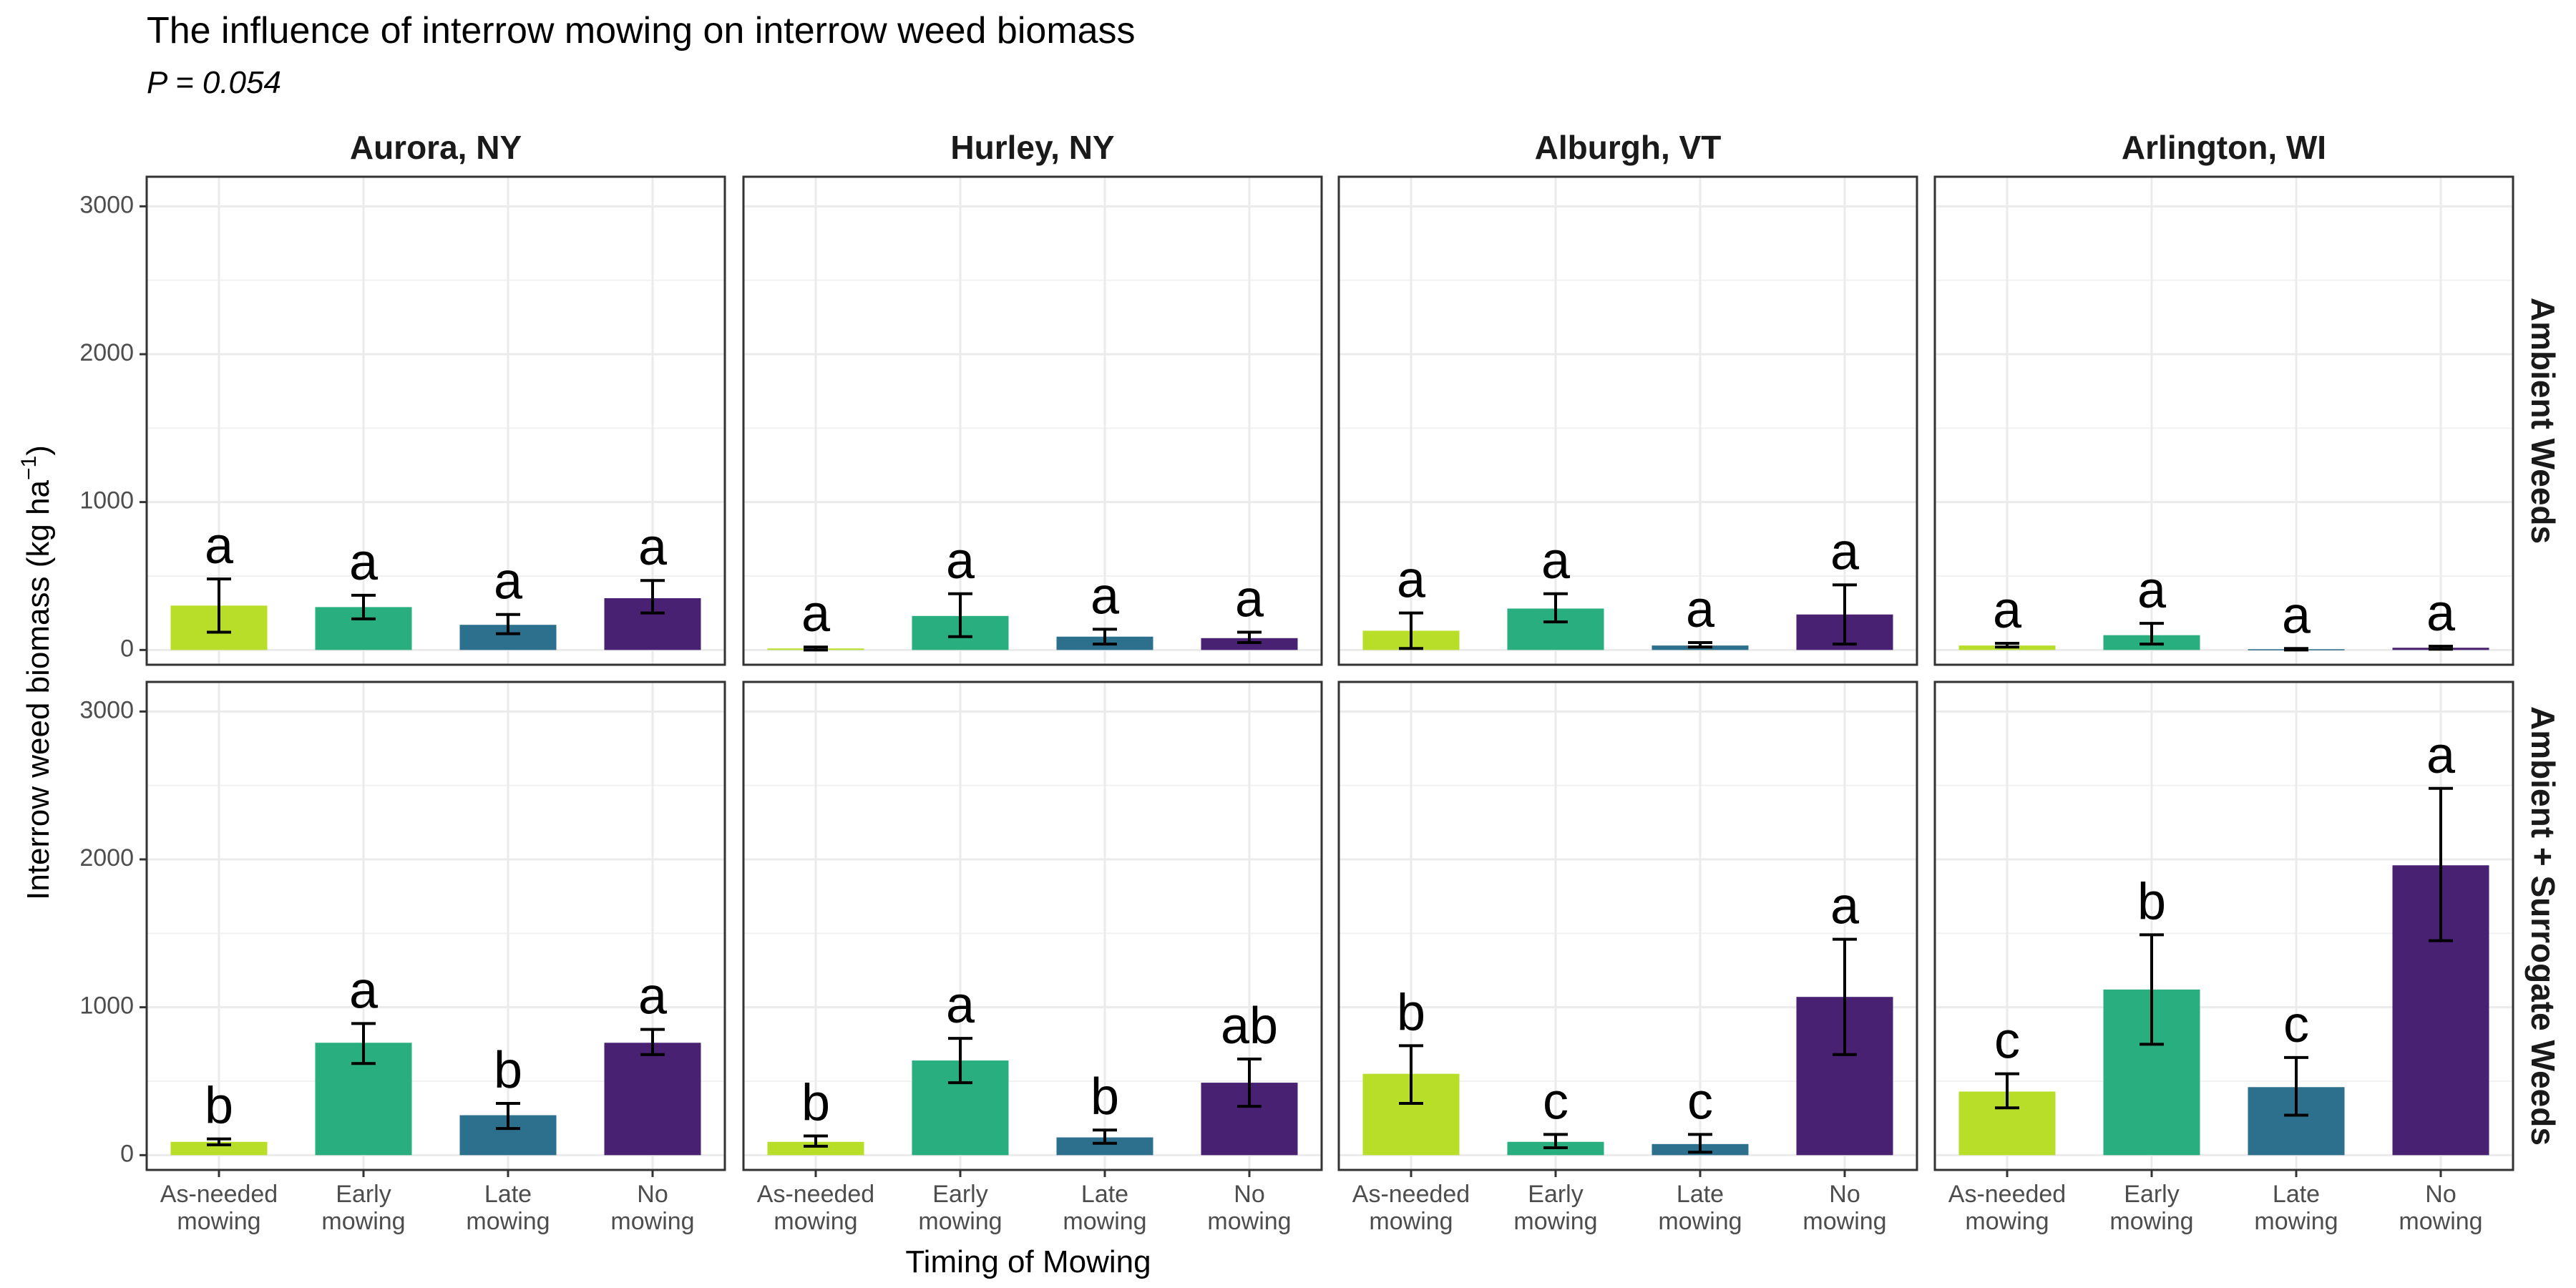  Describe the element at coordinates (1032, 147) in the screenshot. I see `strip-label-hurley-ny: Hurley, NY` at that location.